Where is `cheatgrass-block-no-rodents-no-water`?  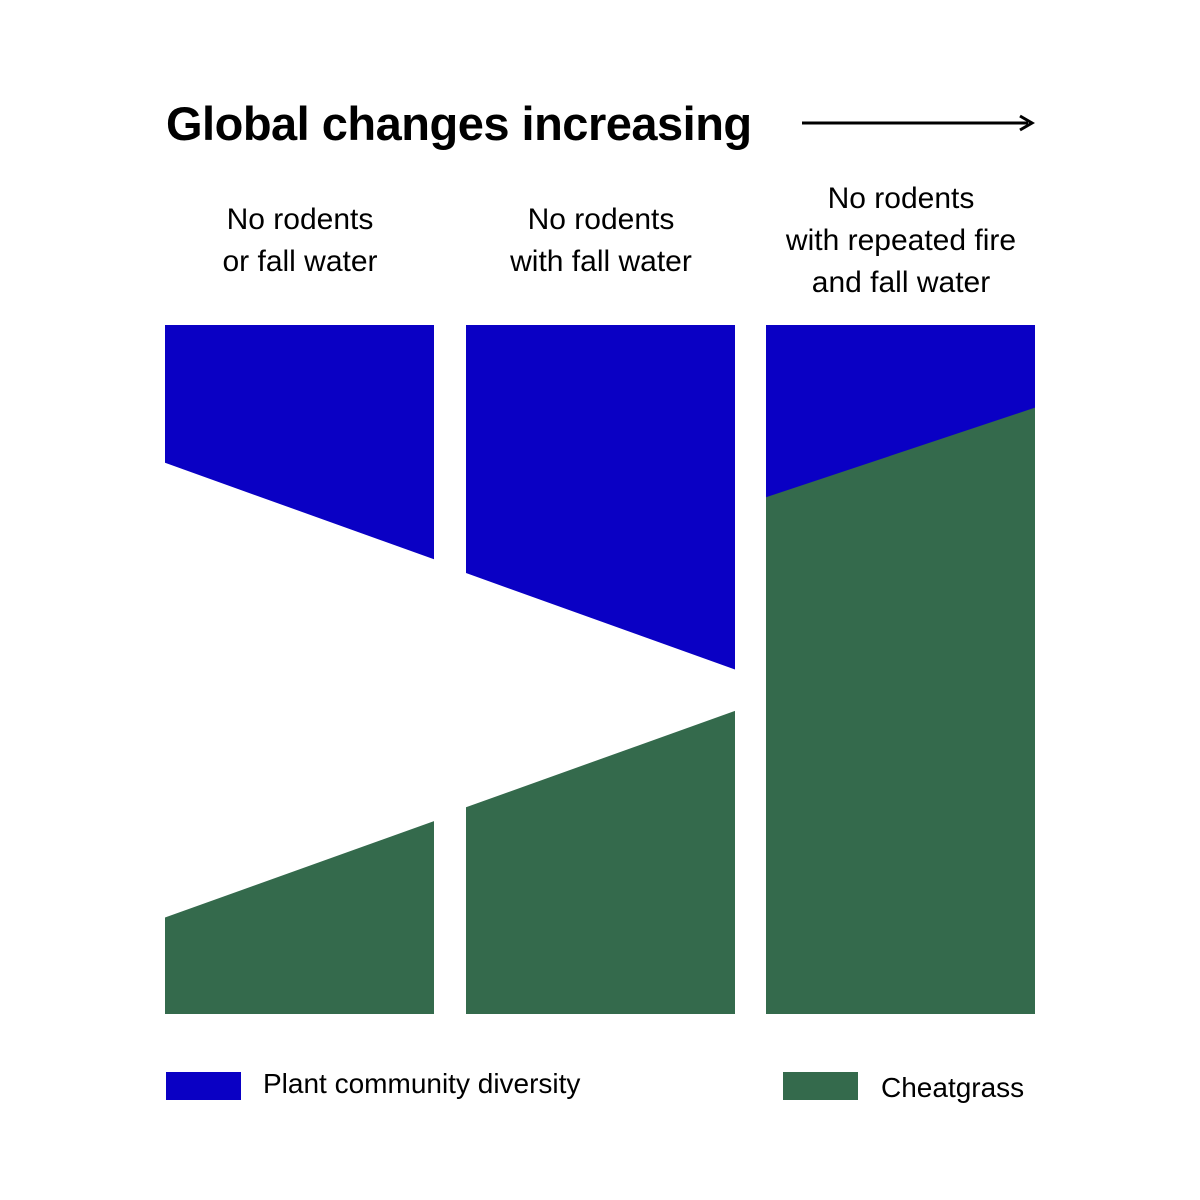 cheatgrass-block-no-rodents-no-water is located at coordinates (299, 917).